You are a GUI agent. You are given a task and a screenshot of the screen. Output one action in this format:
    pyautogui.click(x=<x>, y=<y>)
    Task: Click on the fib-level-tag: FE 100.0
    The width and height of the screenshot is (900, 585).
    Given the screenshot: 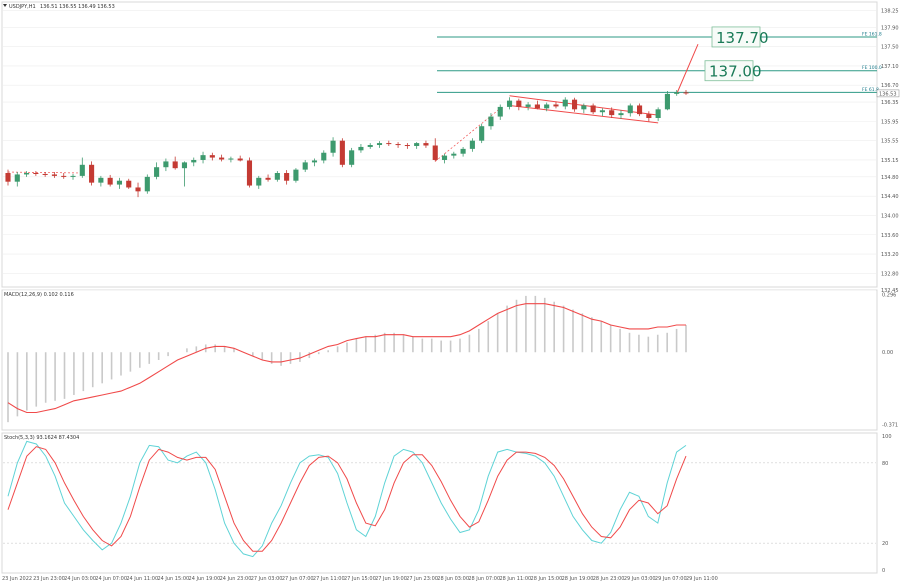 What is the action you would take?
    pyautogui.click(x=872, y=68)
    